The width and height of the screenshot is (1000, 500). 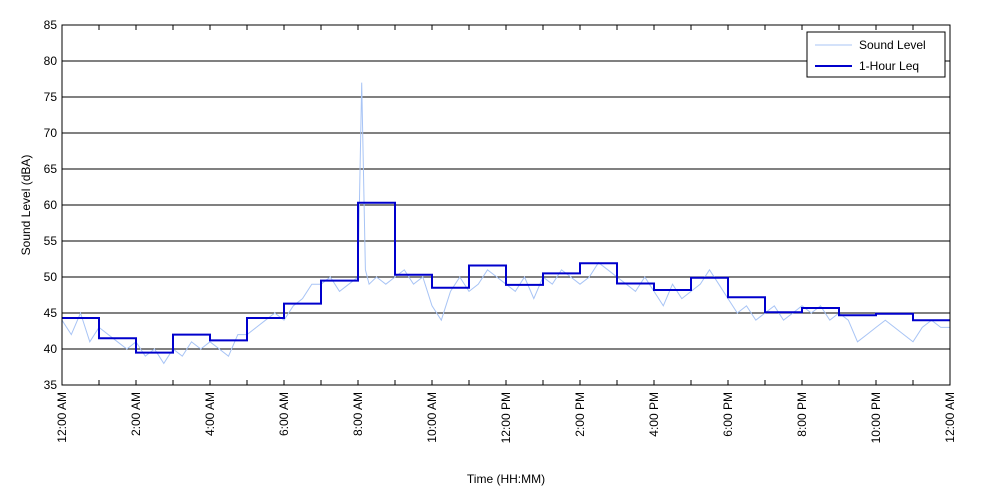 I want to click on y-tick-label: 60, so click(x=51, y=205).